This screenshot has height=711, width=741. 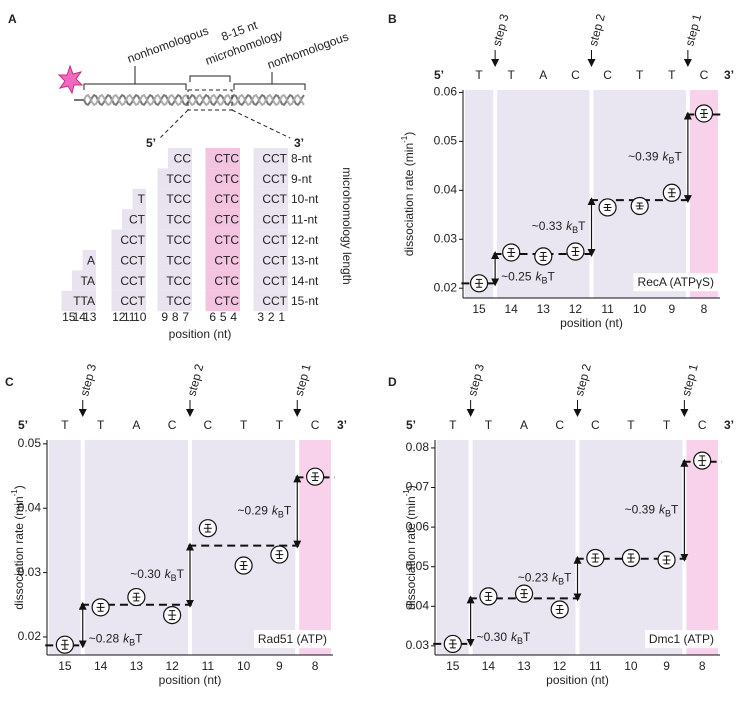 I want to click on y-tick-label: 0.04, so click(x=418, y=605).